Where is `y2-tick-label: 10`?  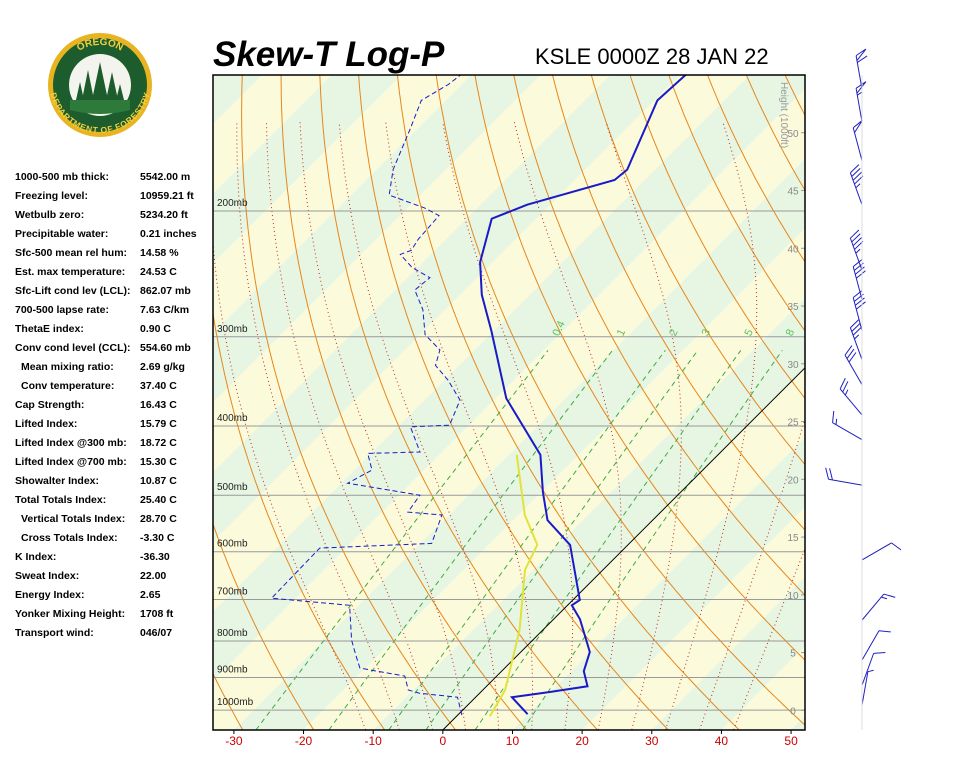 y2-tick-label: 10 is located at coordinates (793, 596).